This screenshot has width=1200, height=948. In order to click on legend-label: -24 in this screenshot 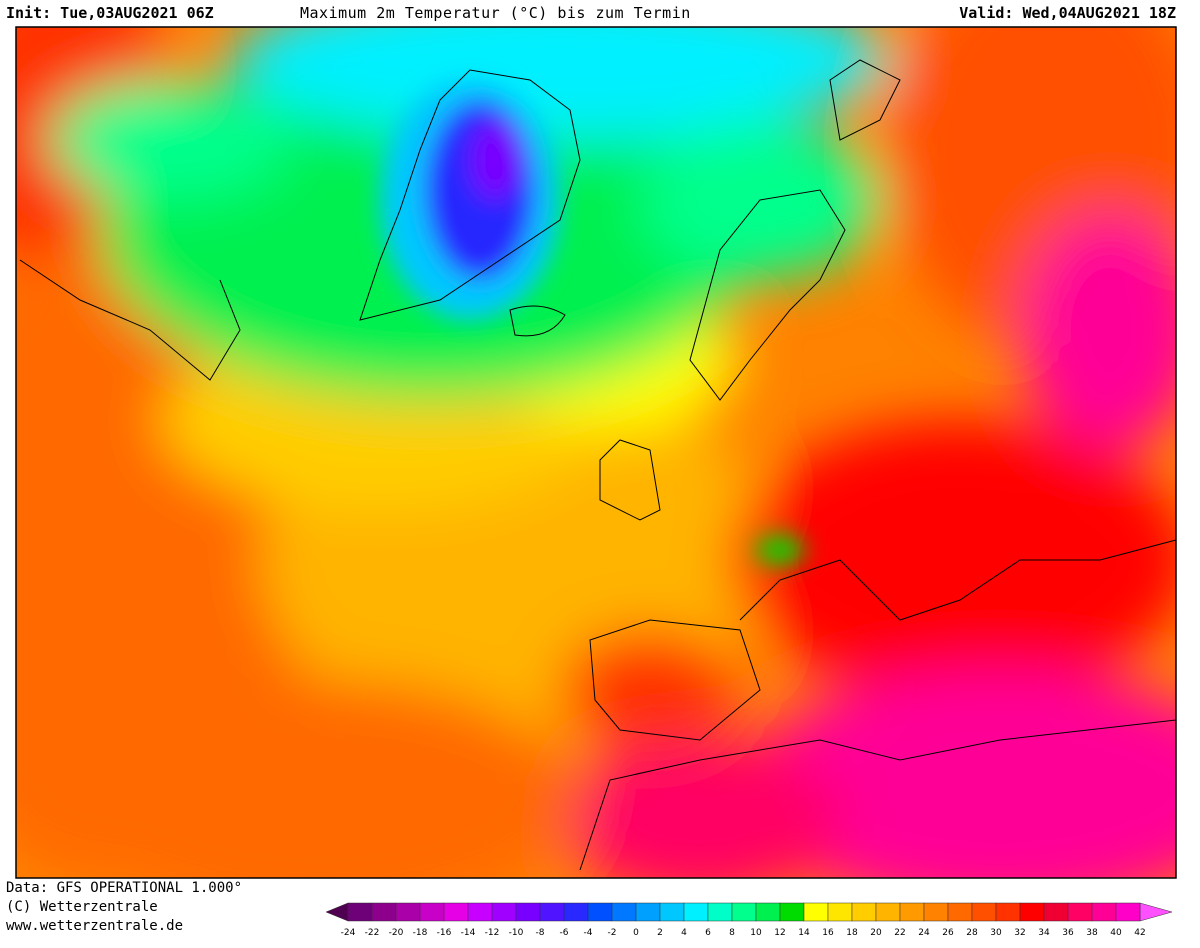, I will do `click(348, 933)`.